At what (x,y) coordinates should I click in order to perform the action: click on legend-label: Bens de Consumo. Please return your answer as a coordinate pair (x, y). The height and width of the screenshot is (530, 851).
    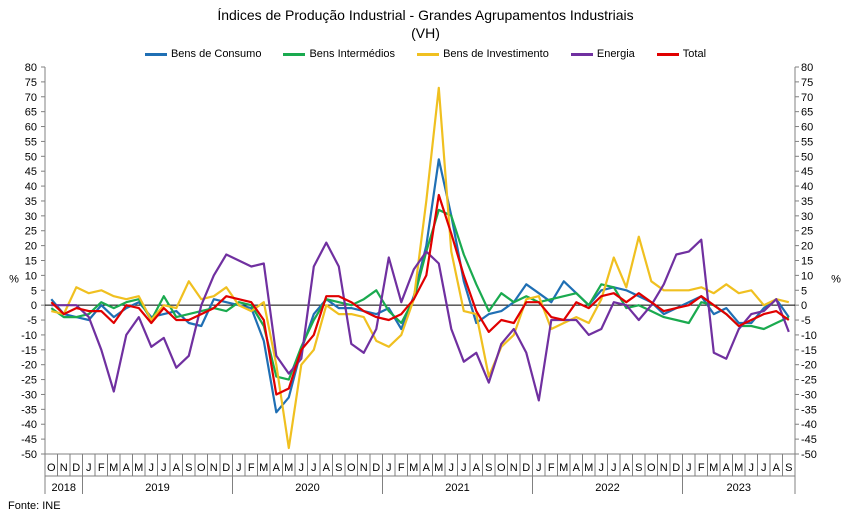
    Looking at the image, I should click on (216, 54).